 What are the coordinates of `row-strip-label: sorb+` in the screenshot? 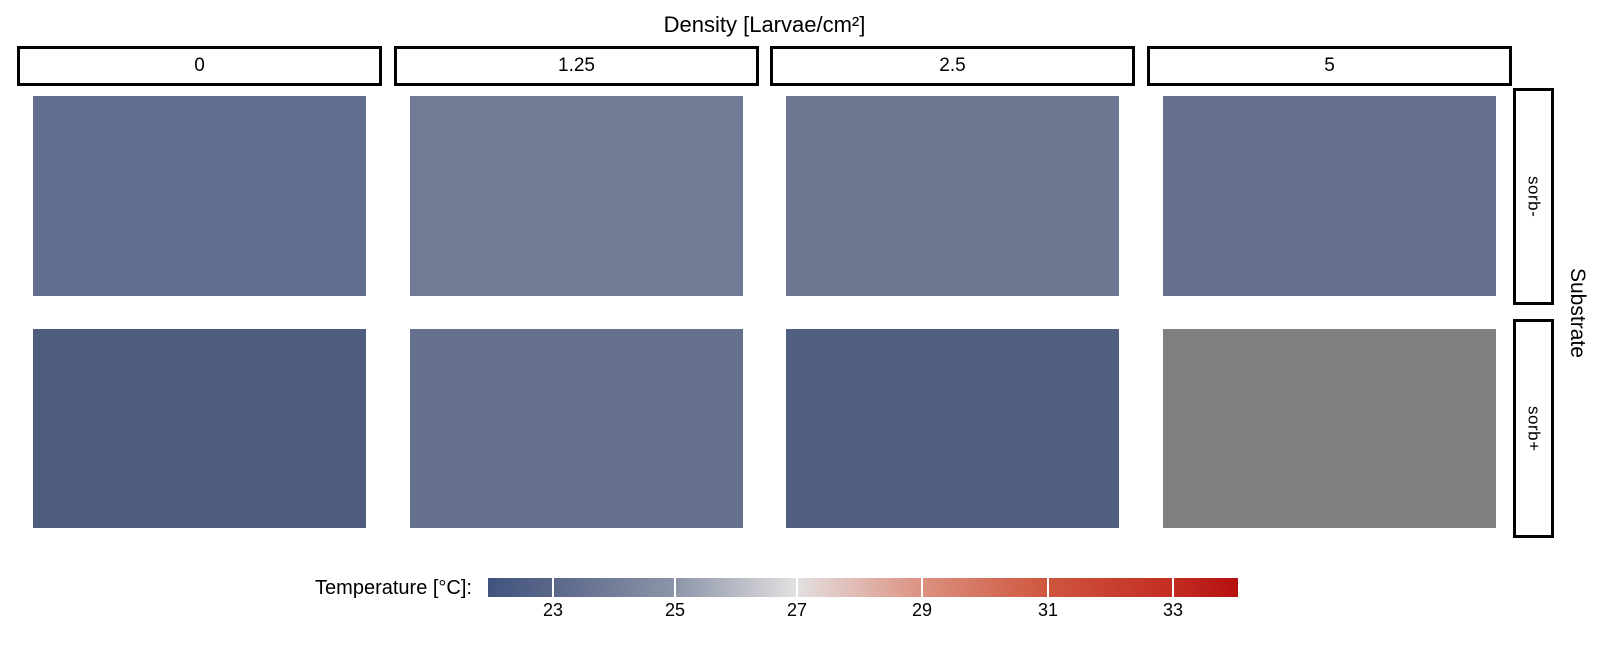 It's located at (1534, 428).